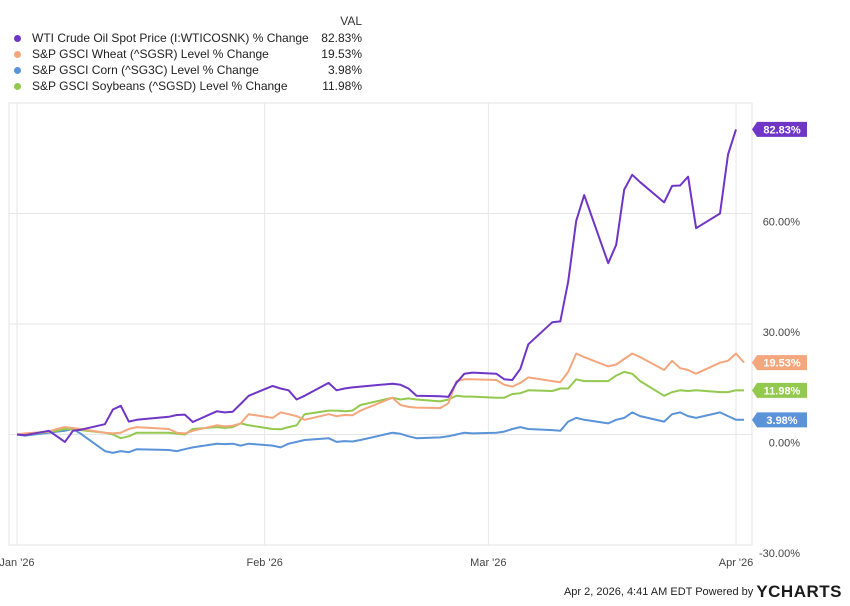 The width and height of the screenshot is (850, 606). What do you see at coordinates (341, 38) in the screenshot?
I see `legend-series-value: 82.83%` at bounding box center [341, 38].